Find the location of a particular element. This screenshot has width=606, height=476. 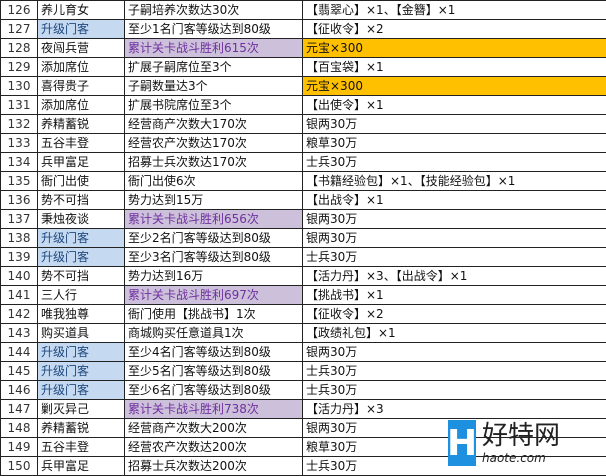

task-condition: 子嗣数量达3个 is located at coordinates (213, 86).